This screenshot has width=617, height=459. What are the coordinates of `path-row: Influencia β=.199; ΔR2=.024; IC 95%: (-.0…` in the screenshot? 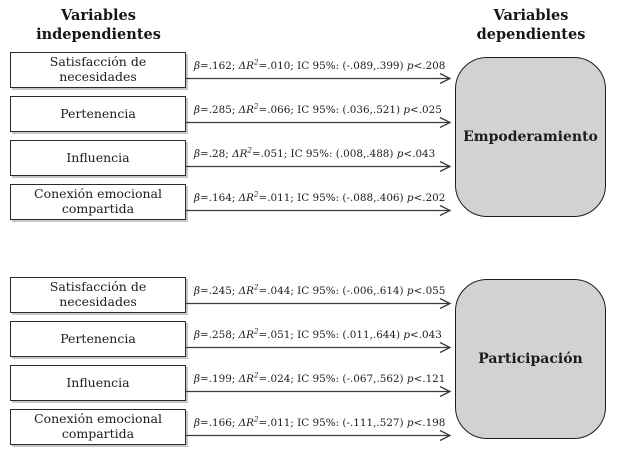 It's located at (232, 383).